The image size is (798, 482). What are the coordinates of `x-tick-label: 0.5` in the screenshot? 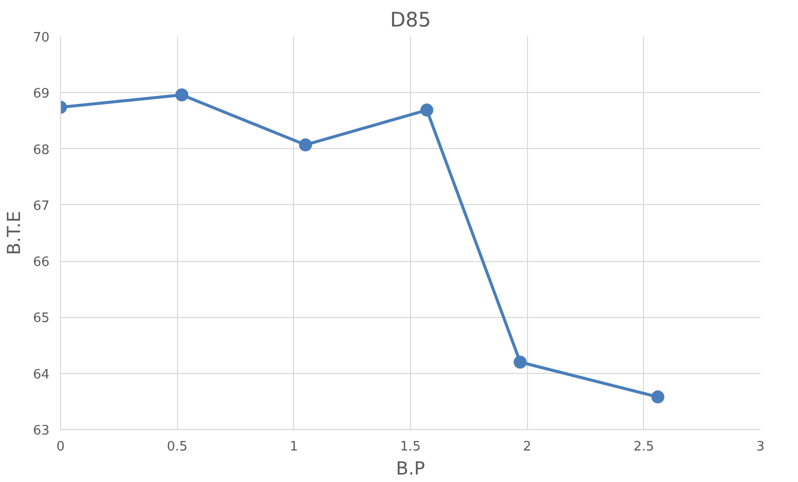 It's located at (177, 447).